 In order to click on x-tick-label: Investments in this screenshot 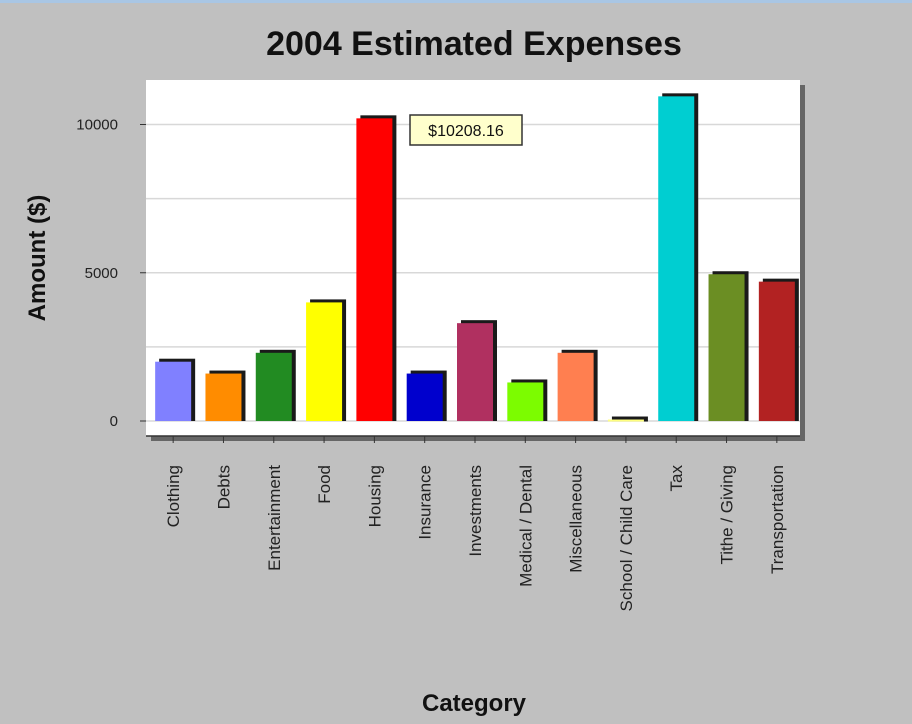, I will do `click(475, 511)`.